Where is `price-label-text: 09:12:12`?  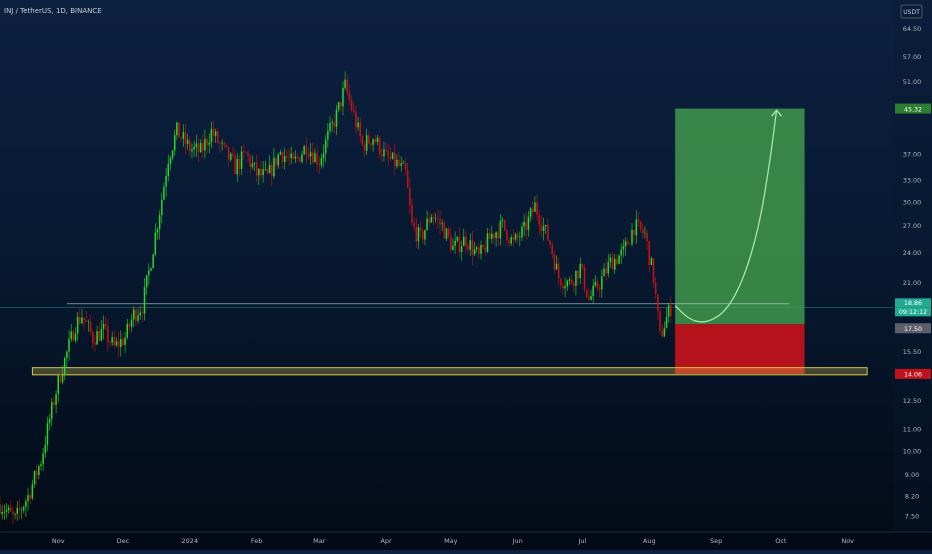
price-label-text: 09:12:12 is located at coordinates (913, 312).